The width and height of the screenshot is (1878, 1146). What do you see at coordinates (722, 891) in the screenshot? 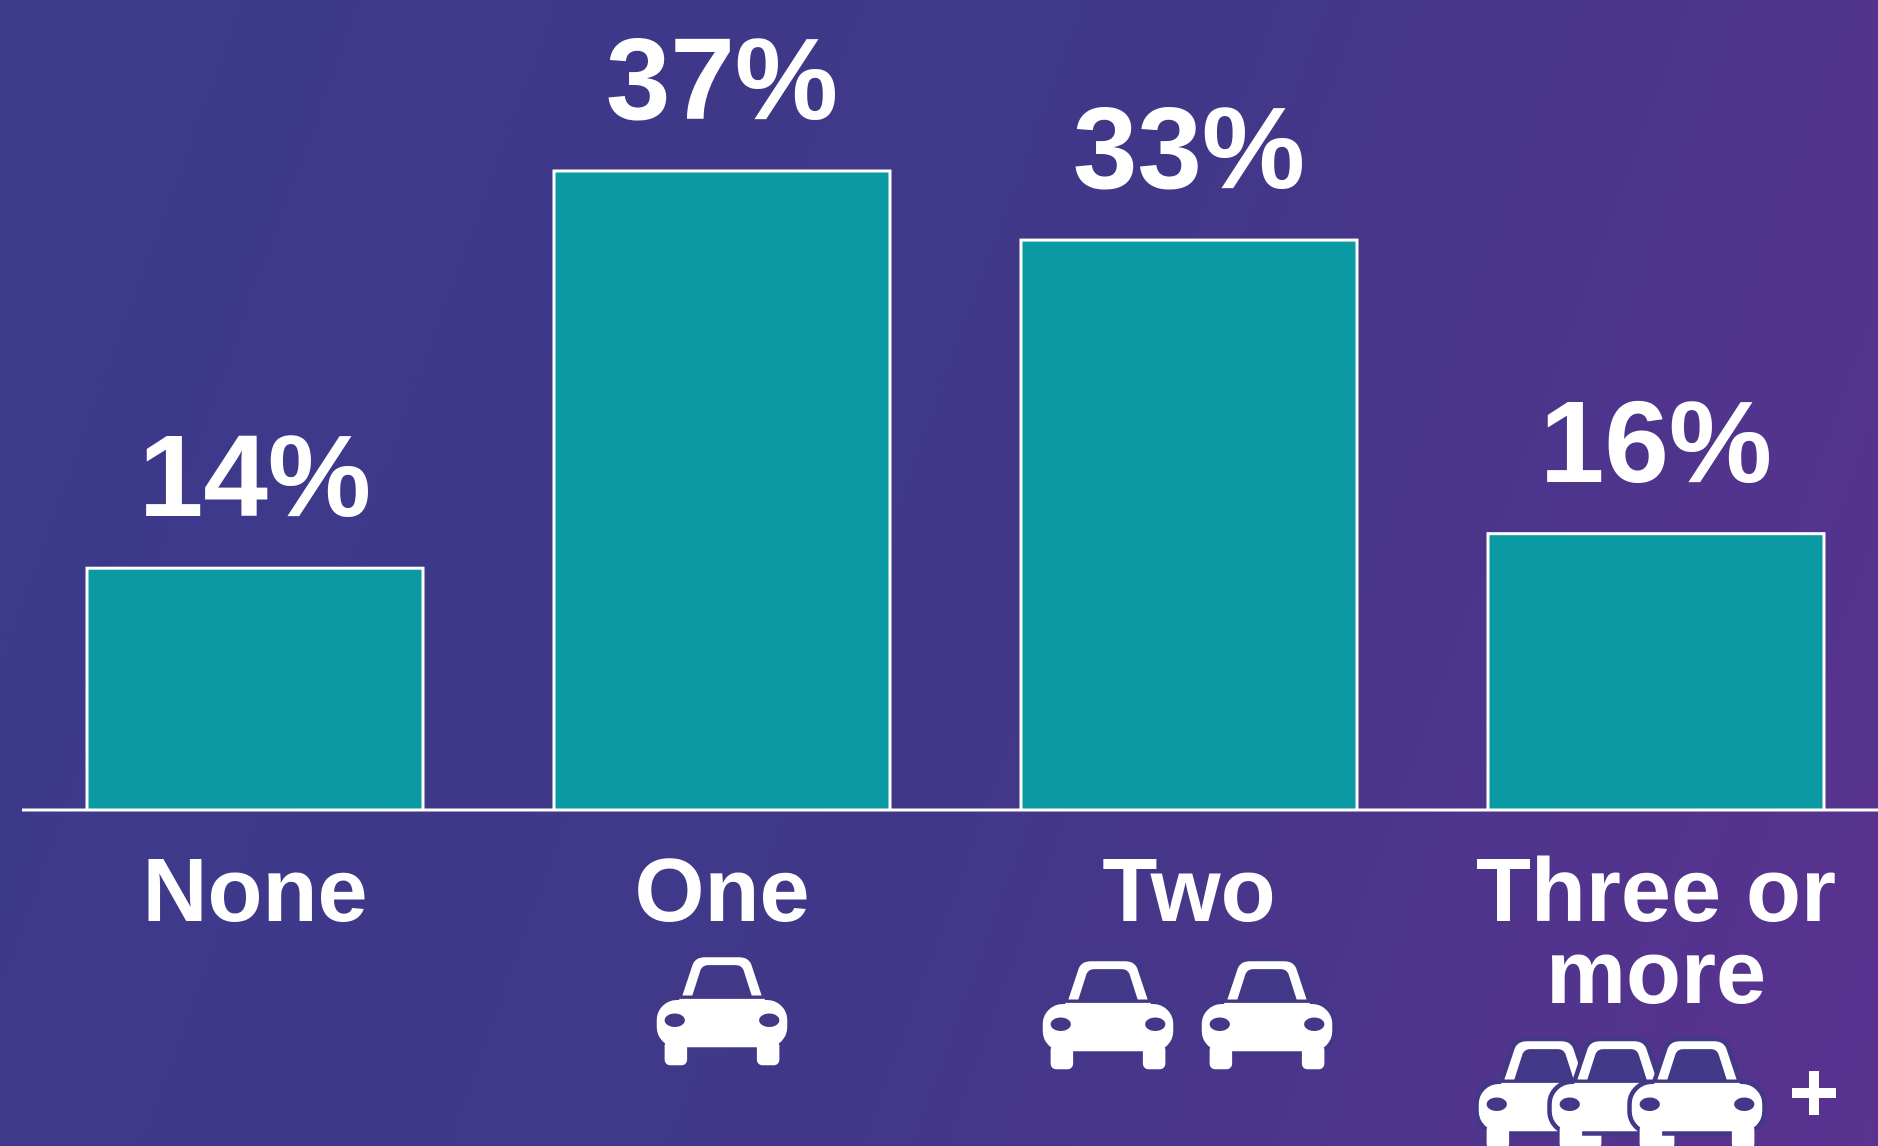
I see `x-tick-label: One` at bounding box center [722, 891].